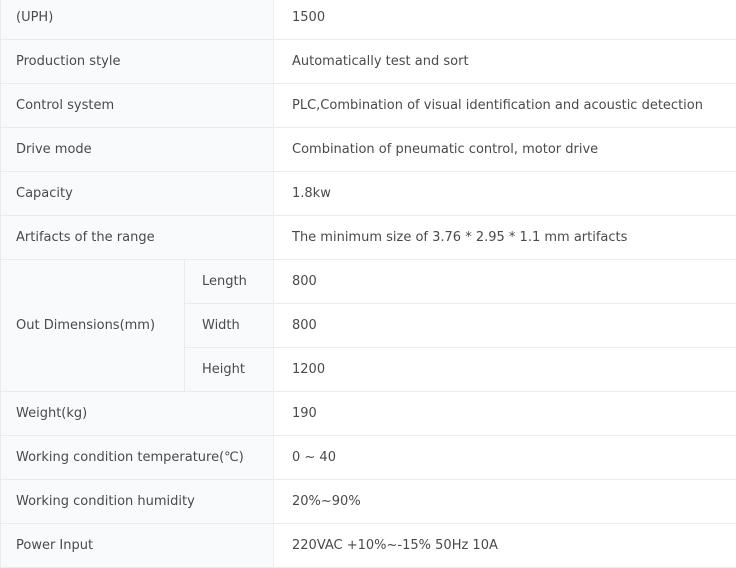 The height and width of the screenshot is (568, 736). What do you see at coordinates (137, 194) in the screenshot?
I see `spec-label: Capacity` at bounding box center [137, 194].